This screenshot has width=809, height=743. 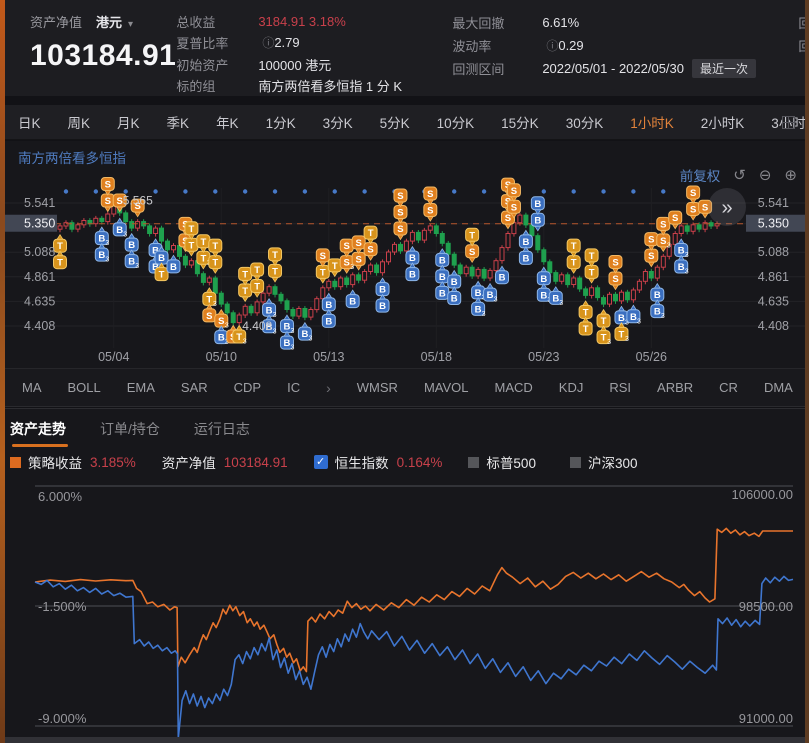 What do you see at coordinates (130, 429) in the screenshot?
I see `panel-tab-订单/持仓: 订单/持仓` at bounding box center [130, 429].